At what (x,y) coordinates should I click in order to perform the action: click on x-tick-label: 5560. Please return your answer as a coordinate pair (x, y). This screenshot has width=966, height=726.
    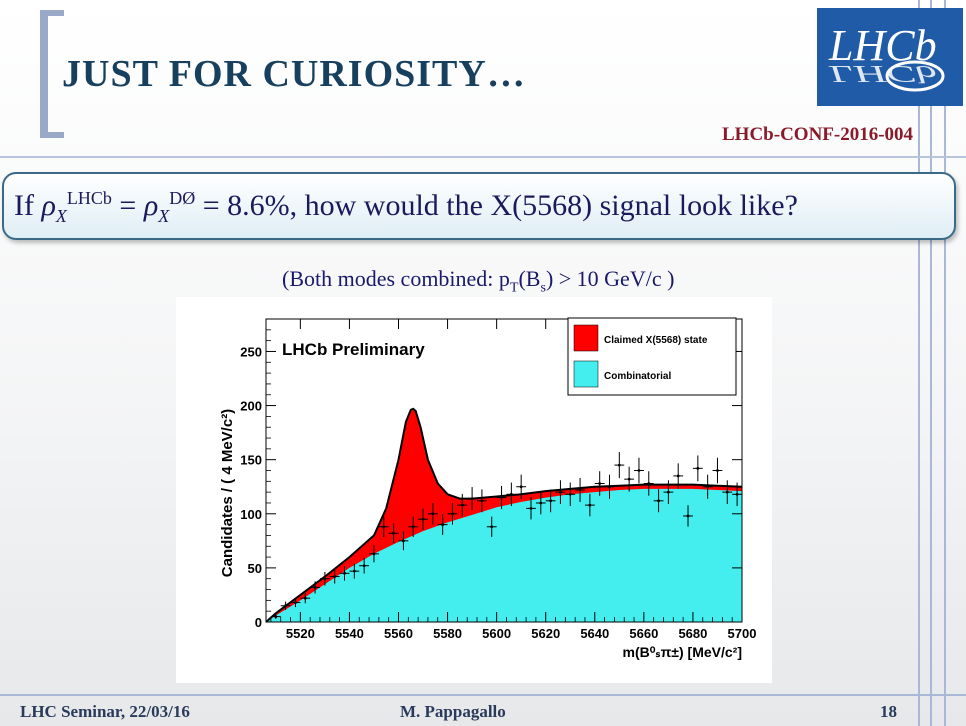
    Looking at the image, I should click on (398, 633).